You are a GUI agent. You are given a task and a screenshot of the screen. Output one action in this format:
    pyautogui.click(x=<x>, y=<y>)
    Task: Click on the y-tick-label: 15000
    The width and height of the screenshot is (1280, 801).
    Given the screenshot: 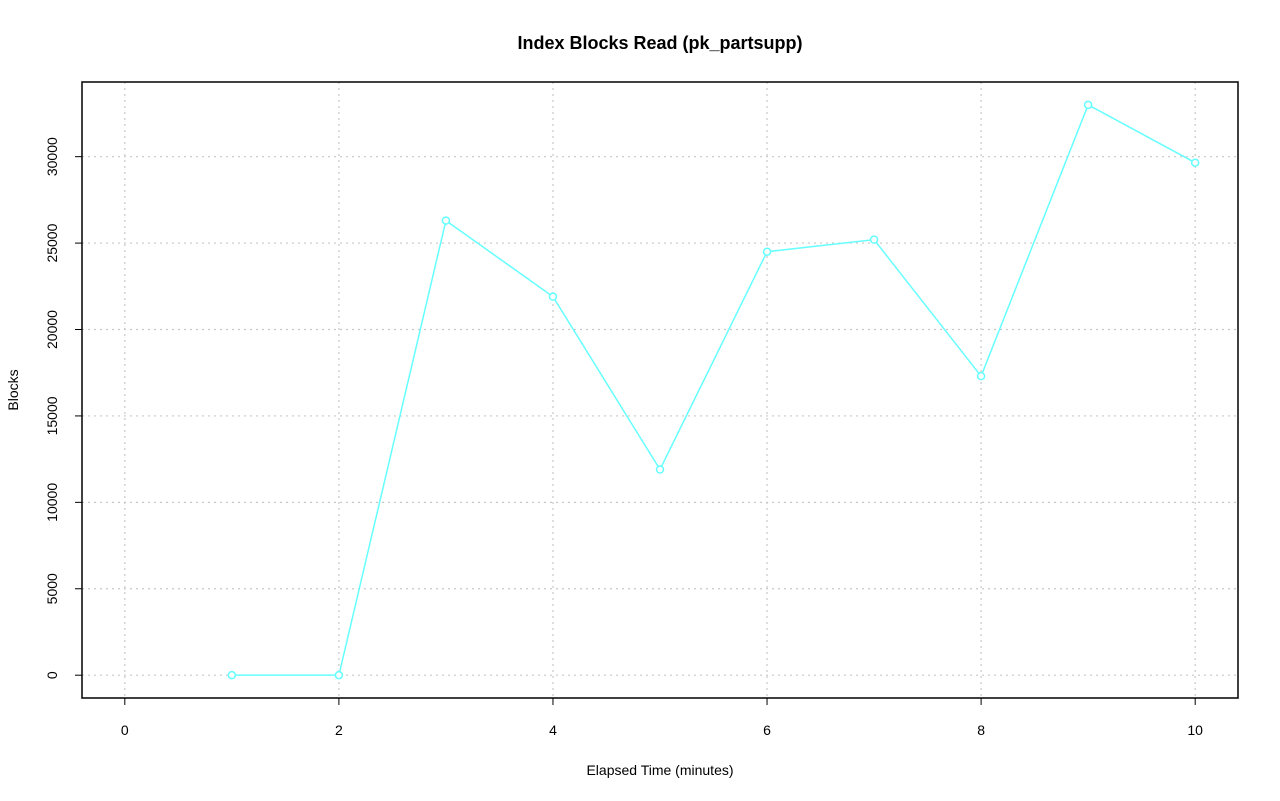 What is the action you would take?
    pyautogui.click(x=52, y=415)
    